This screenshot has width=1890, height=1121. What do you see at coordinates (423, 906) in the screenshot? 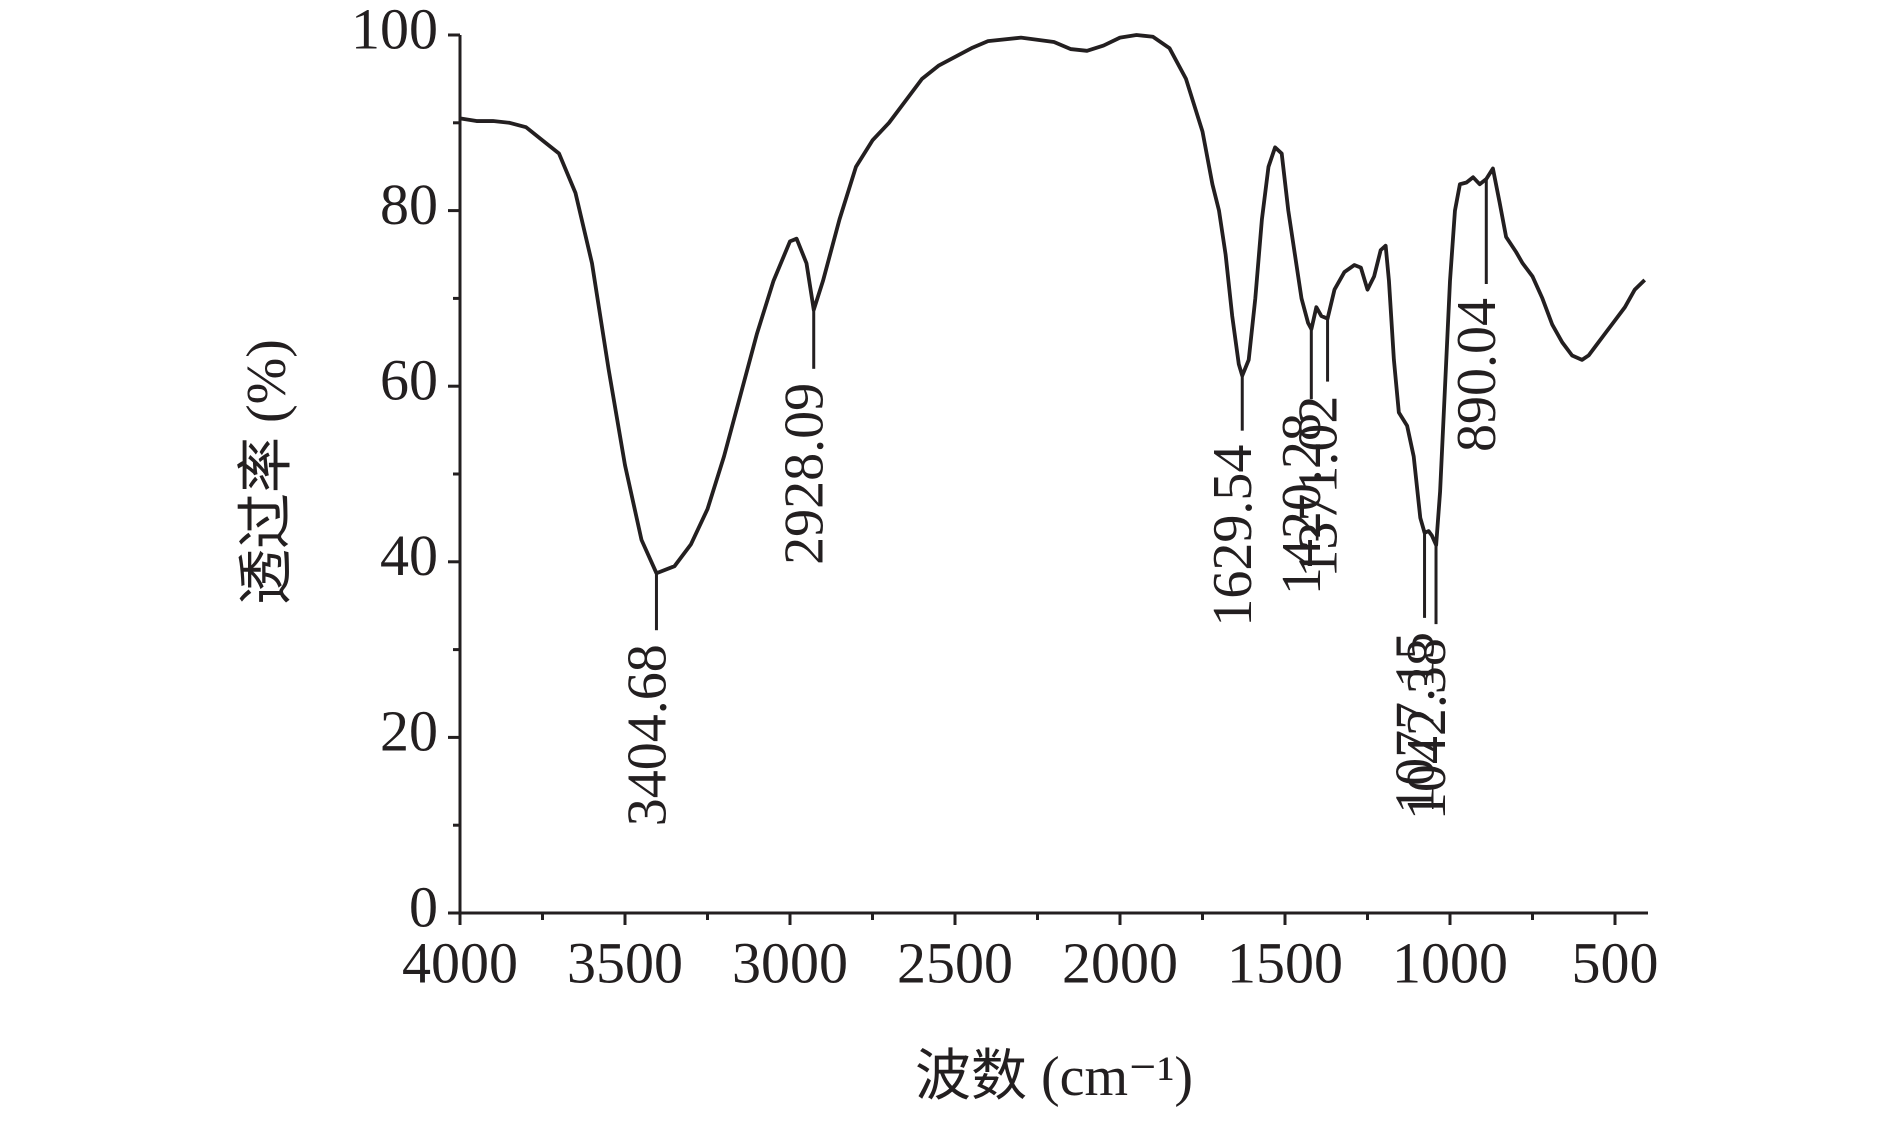
I see `y-tick-label: 0` at bounding box center [423, 906].